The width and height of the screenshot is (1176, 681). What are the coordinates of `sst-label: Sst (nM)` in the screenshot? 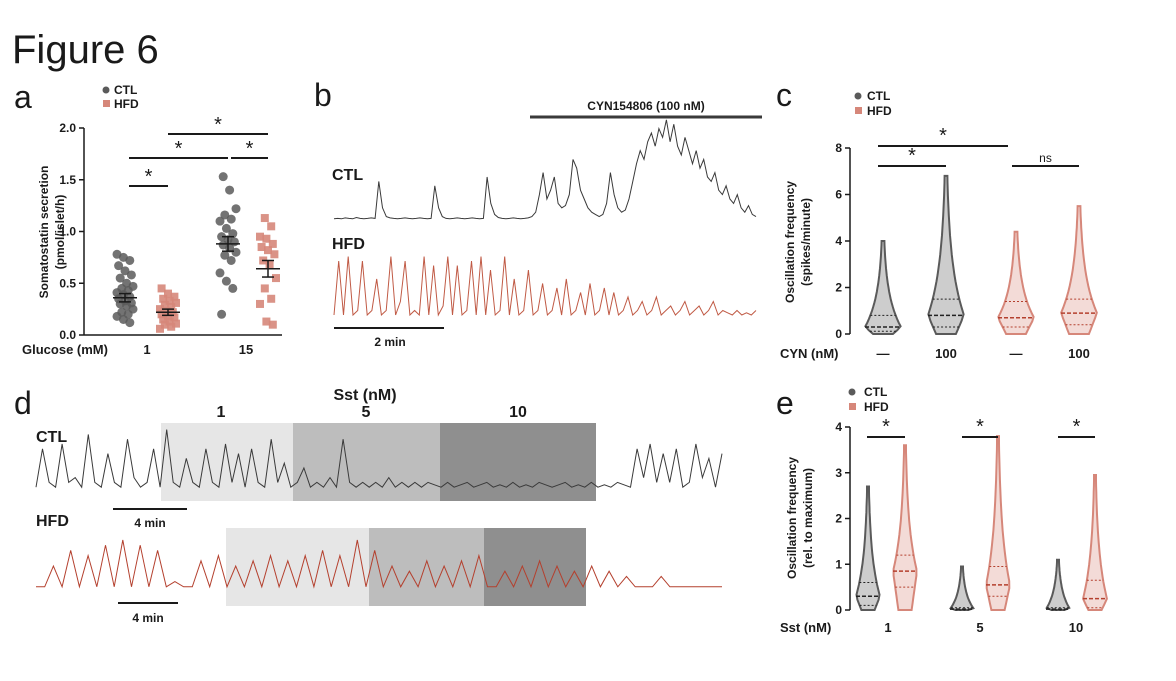 It's located at (364, 395).